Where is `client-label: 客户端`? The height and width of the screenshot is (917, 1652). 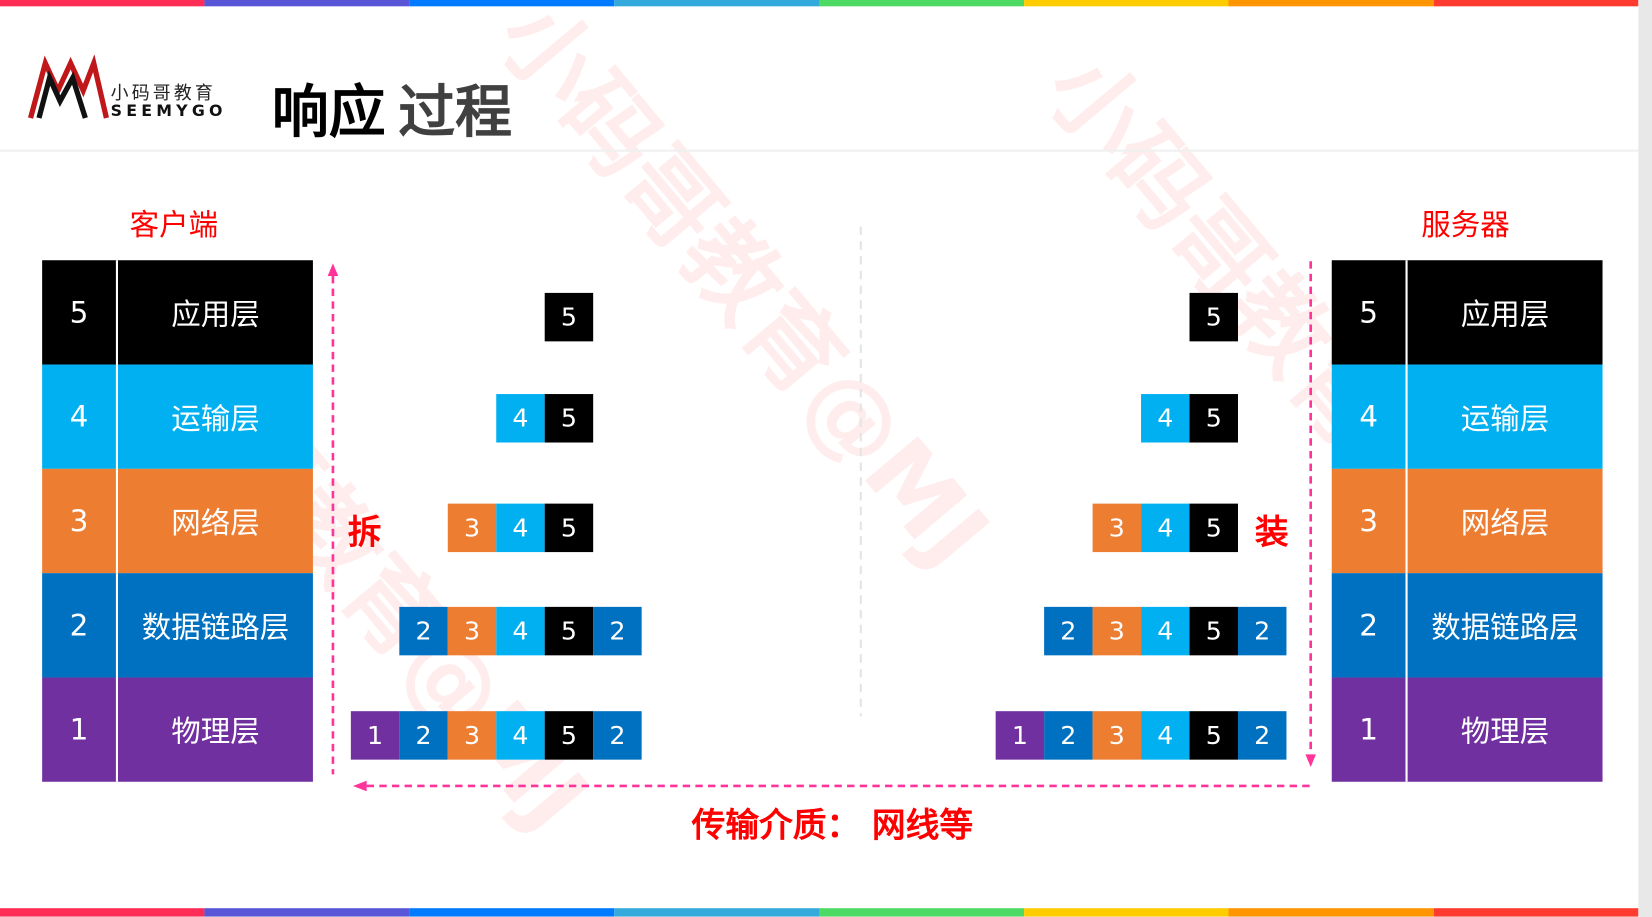 client-label: 客户端 is located at coordinates (174, 225).